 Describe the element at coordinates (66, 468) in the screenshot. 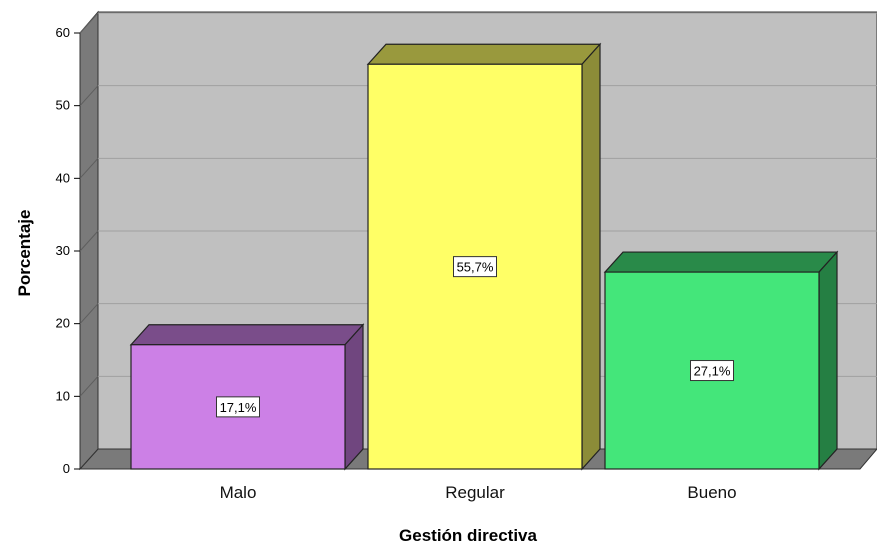

I see `y-tick-label: 0` at that location.